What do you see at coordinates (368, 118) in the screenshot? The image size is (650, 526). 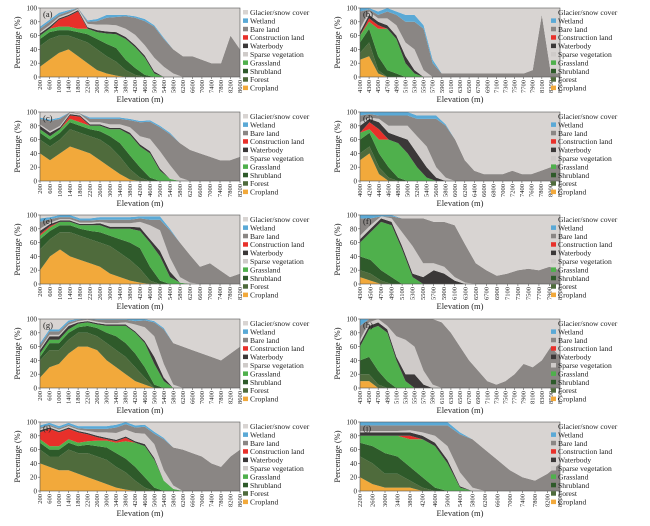 I see `panel-label: (d)` at bounding box center [368, 118].